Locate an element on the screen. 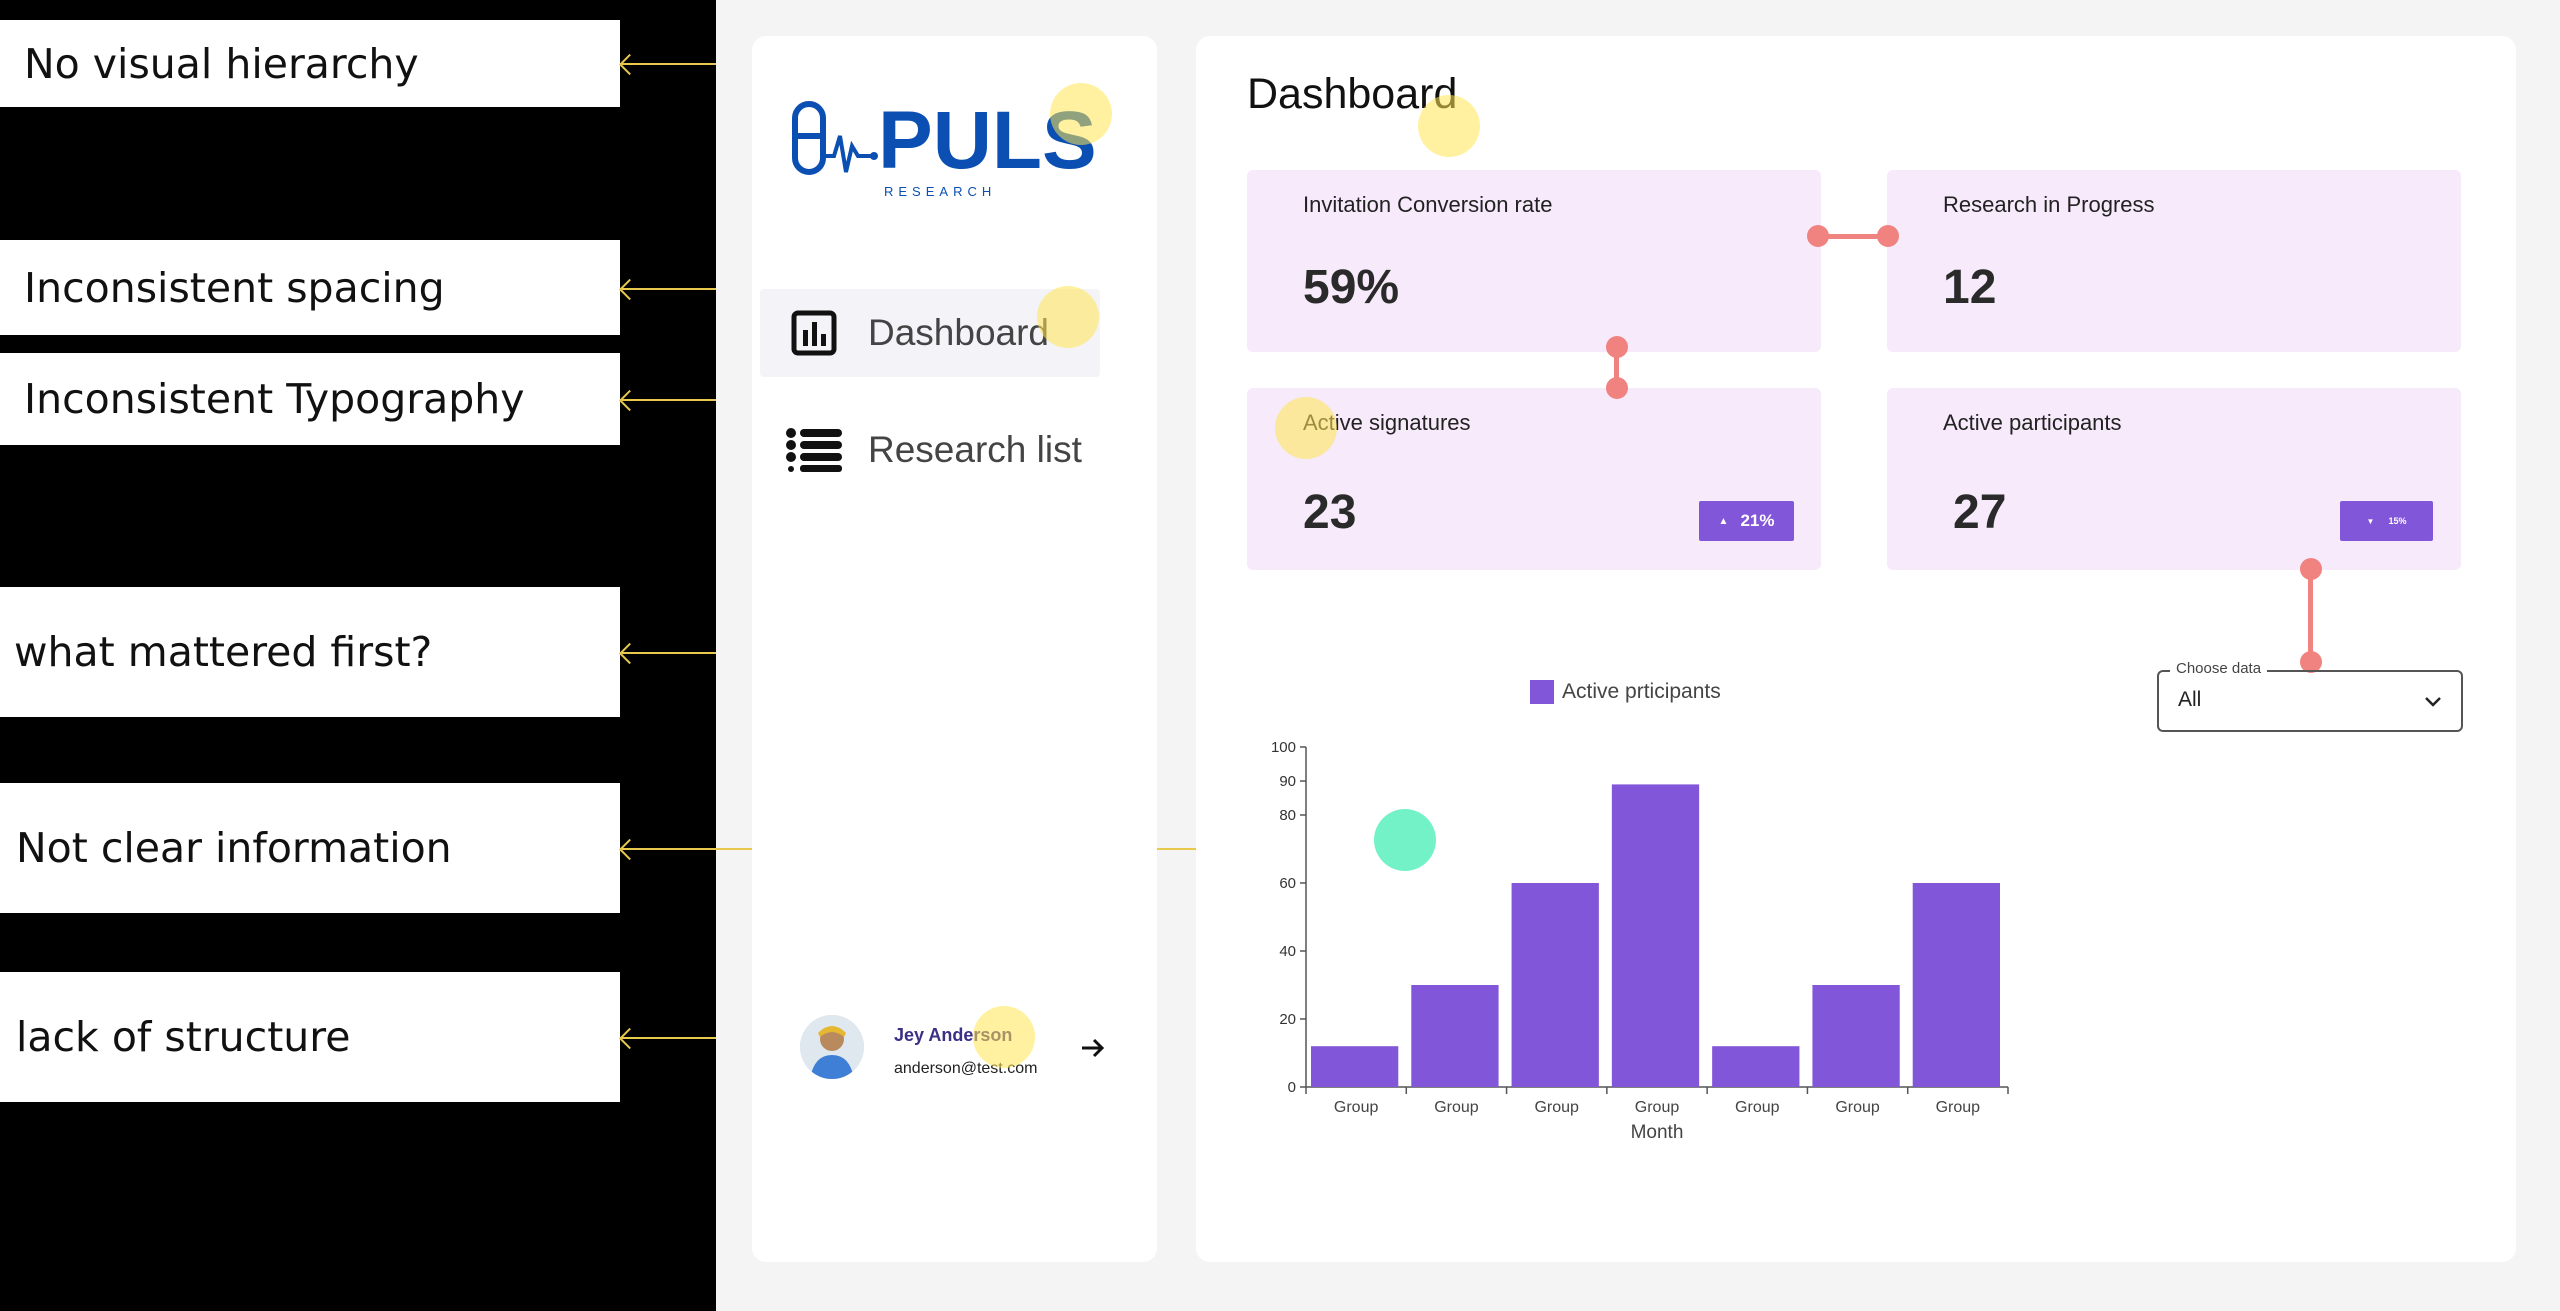 This screenshot has width=2560, height=1311. puls-logo: PULS RESEARCH is located at coordinates (955, 153).